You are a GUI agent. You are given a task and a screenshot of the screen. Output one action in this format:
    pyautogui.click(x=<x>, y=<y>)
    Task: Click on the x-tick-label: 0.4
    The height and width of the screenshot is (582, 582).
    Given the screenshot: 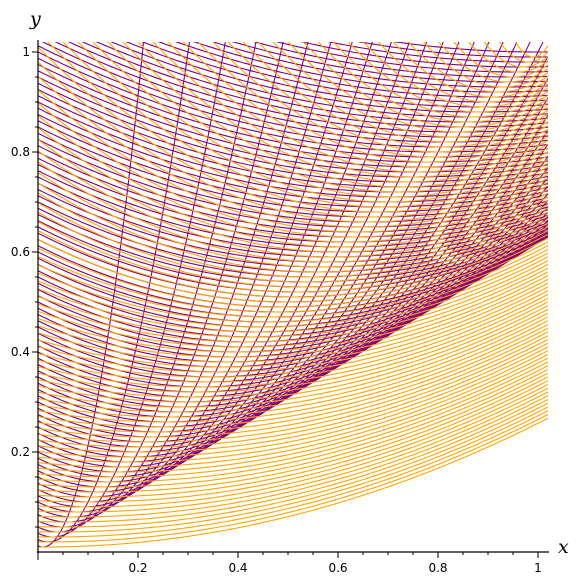 What is the action you would take?
    pyautogui.click(x=237, y=568)
    